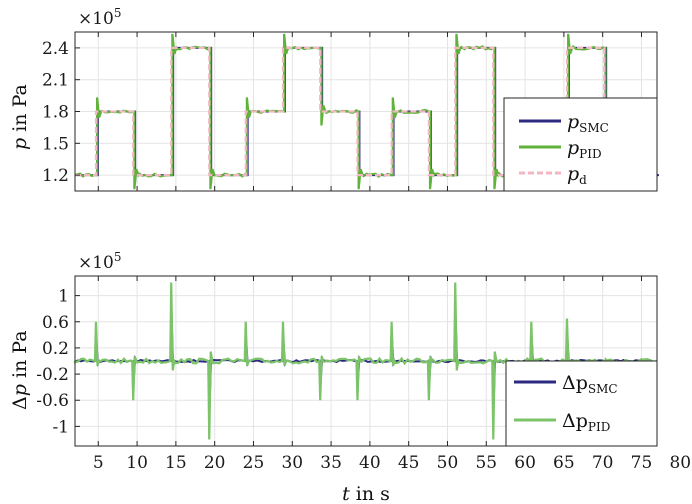  I want to click on x-tick-label: 25, so click(254, 463).